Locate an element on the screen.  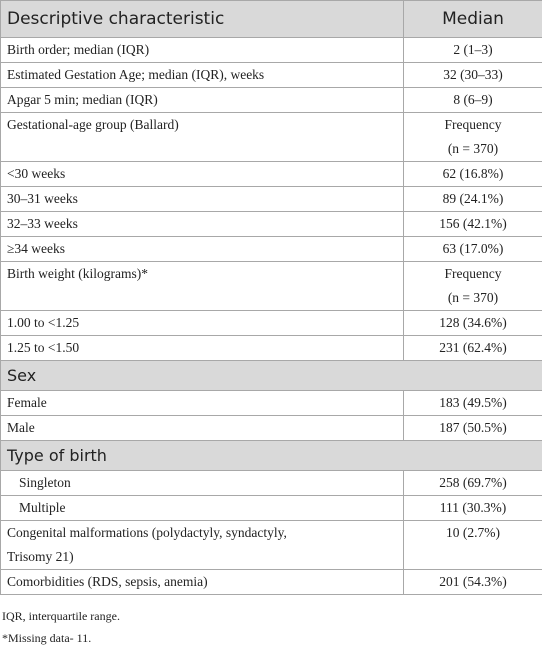
label-cell: 30–31 weeks is located at coordinates (202, 199).